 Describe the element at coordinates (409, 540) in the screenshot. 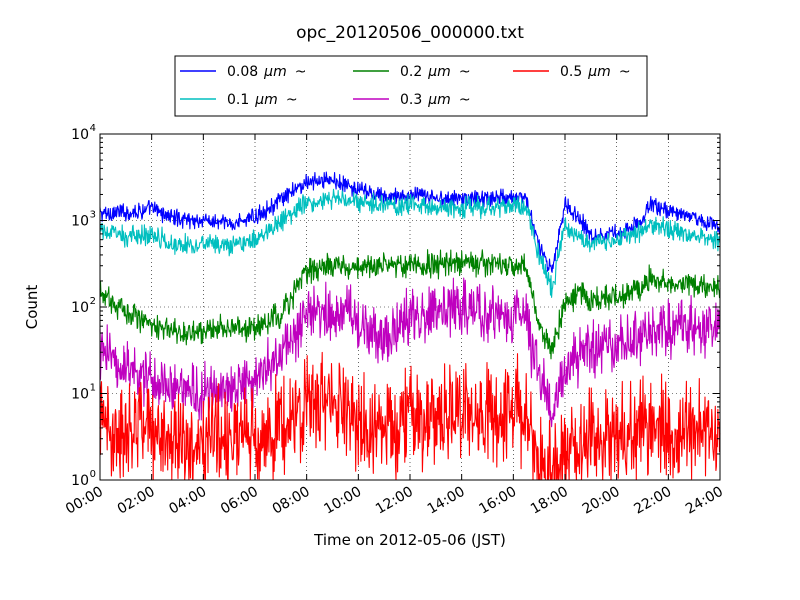

I see `x-axis-label: Time on 2012-05-06 (JST)` at that location.